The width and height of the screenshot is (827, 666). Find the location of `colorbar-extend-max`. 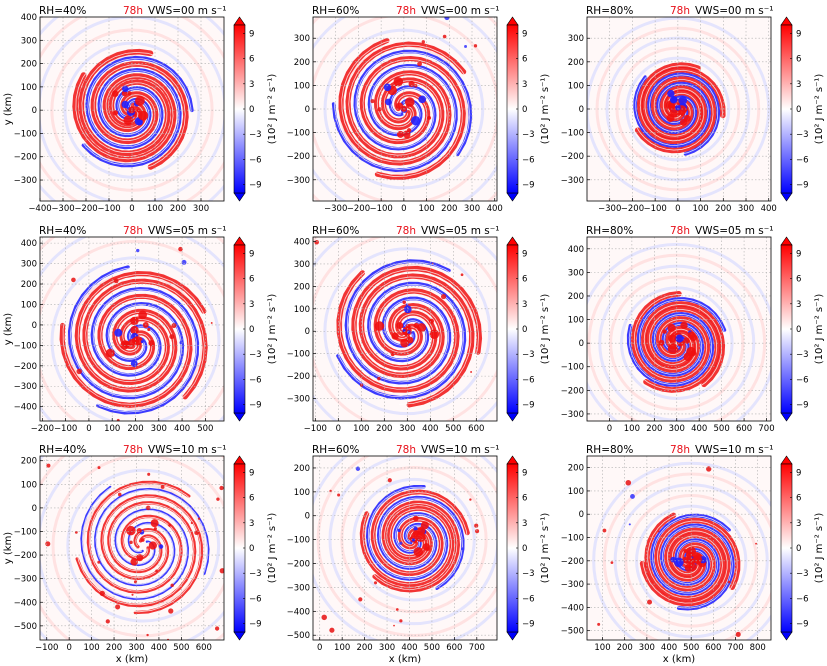

colorbar-extend-max is located at coordinates (512, 460).